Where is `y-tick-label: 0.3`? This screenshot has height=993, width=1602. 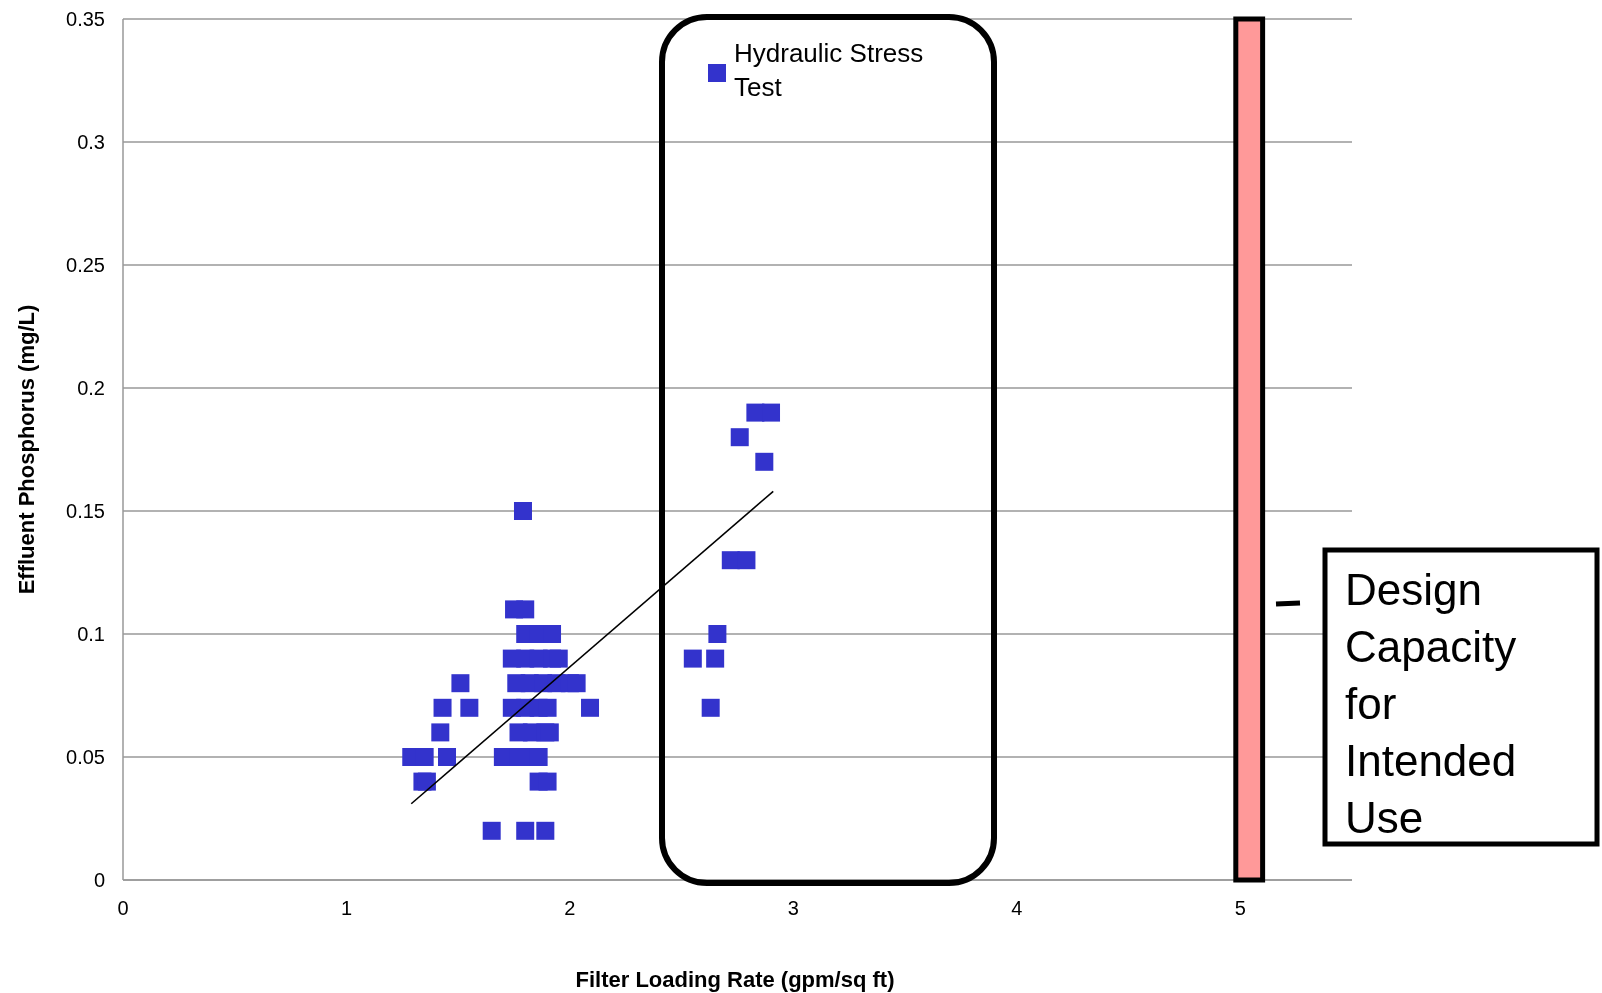
y-tick-label: 0.3 is located at coordinates (91, 142).